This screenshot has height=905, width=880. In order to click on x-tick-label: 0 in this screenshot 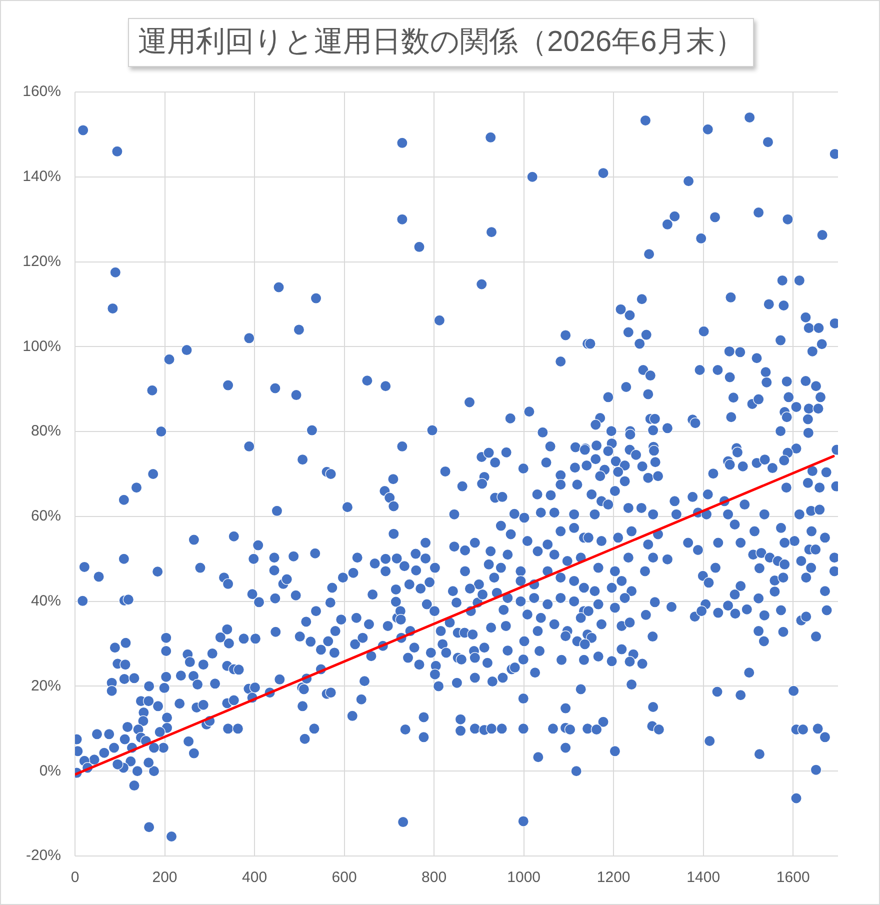, I will do `click(75, 877)`.